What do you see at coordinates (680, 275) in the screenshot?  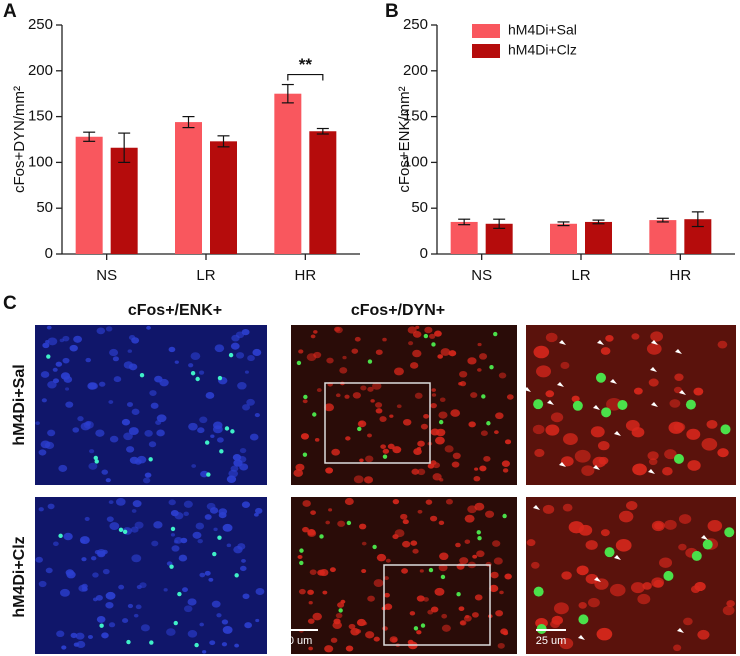 I see `x-tick-label: HR` at bounding box center [680, 275].